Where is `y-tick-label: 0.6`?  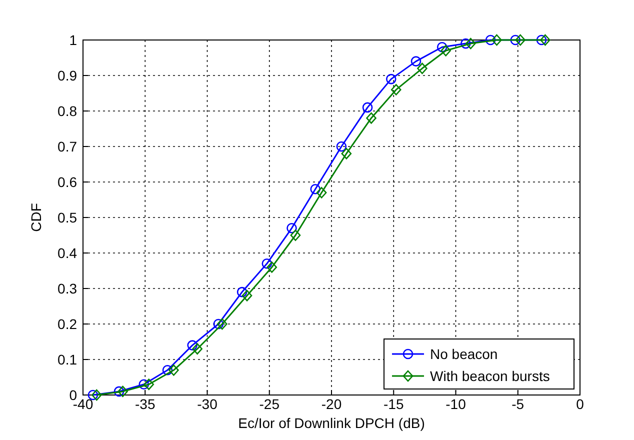
y-tick-label: 0.6 is located at coordinates (68, 182).